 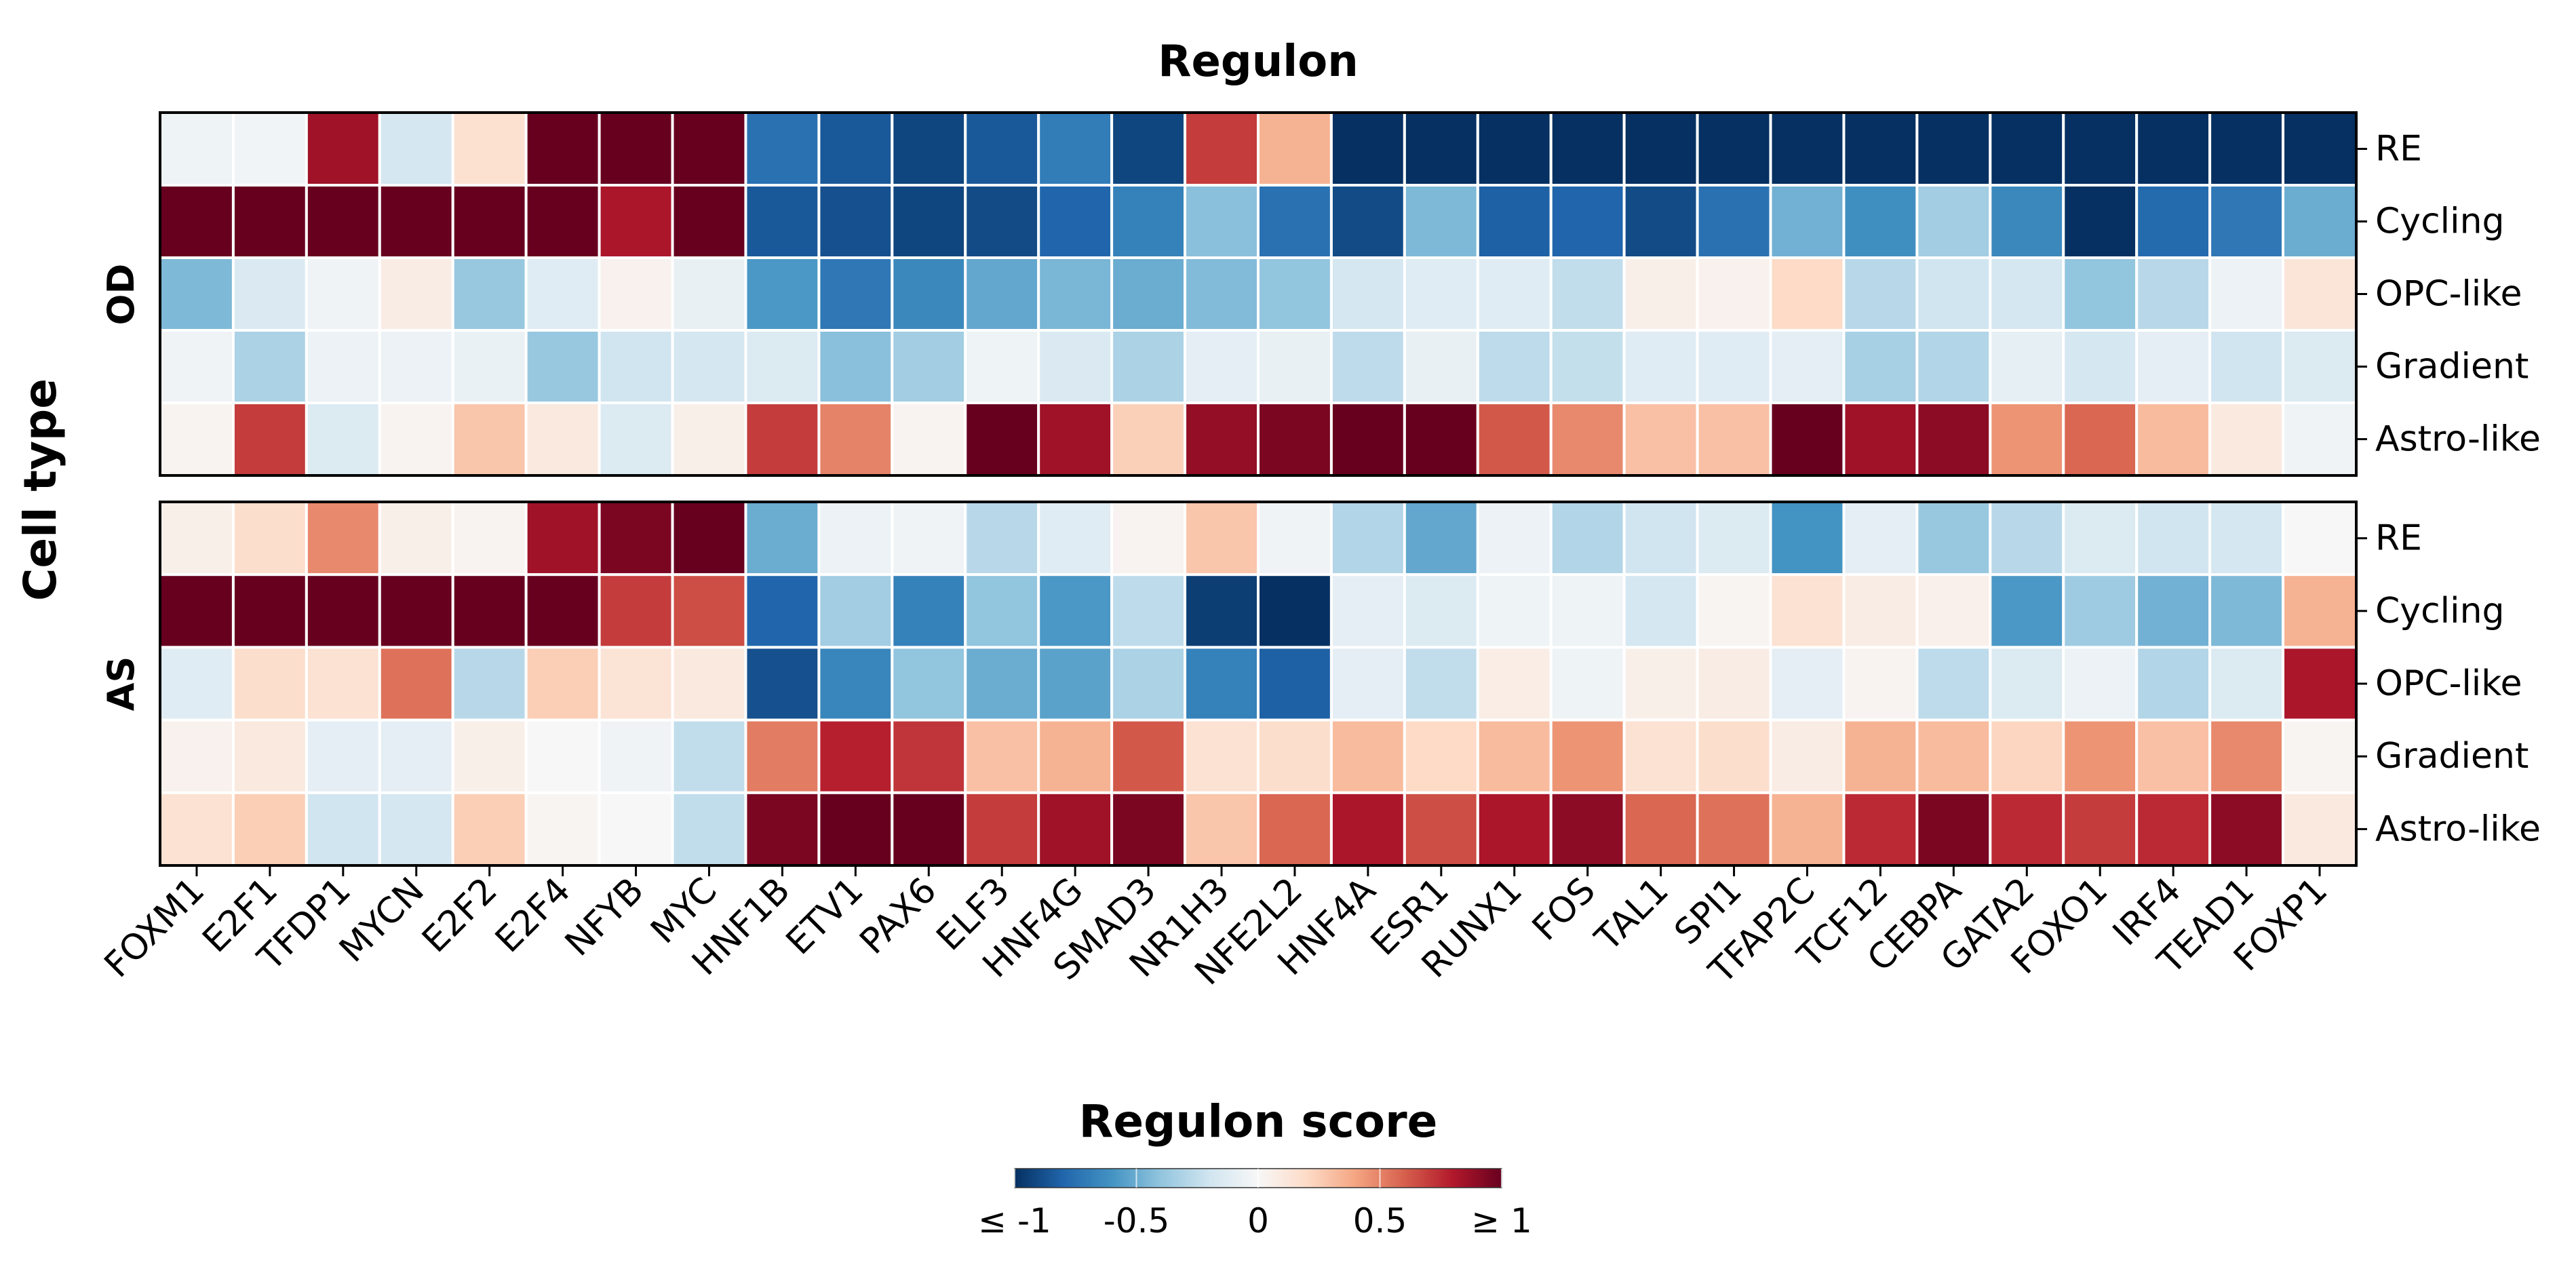 What do you see at coordinates (2452, 367) in the screenshot?
I see `row-label: Gradient` at bounding box center [2452, 367].